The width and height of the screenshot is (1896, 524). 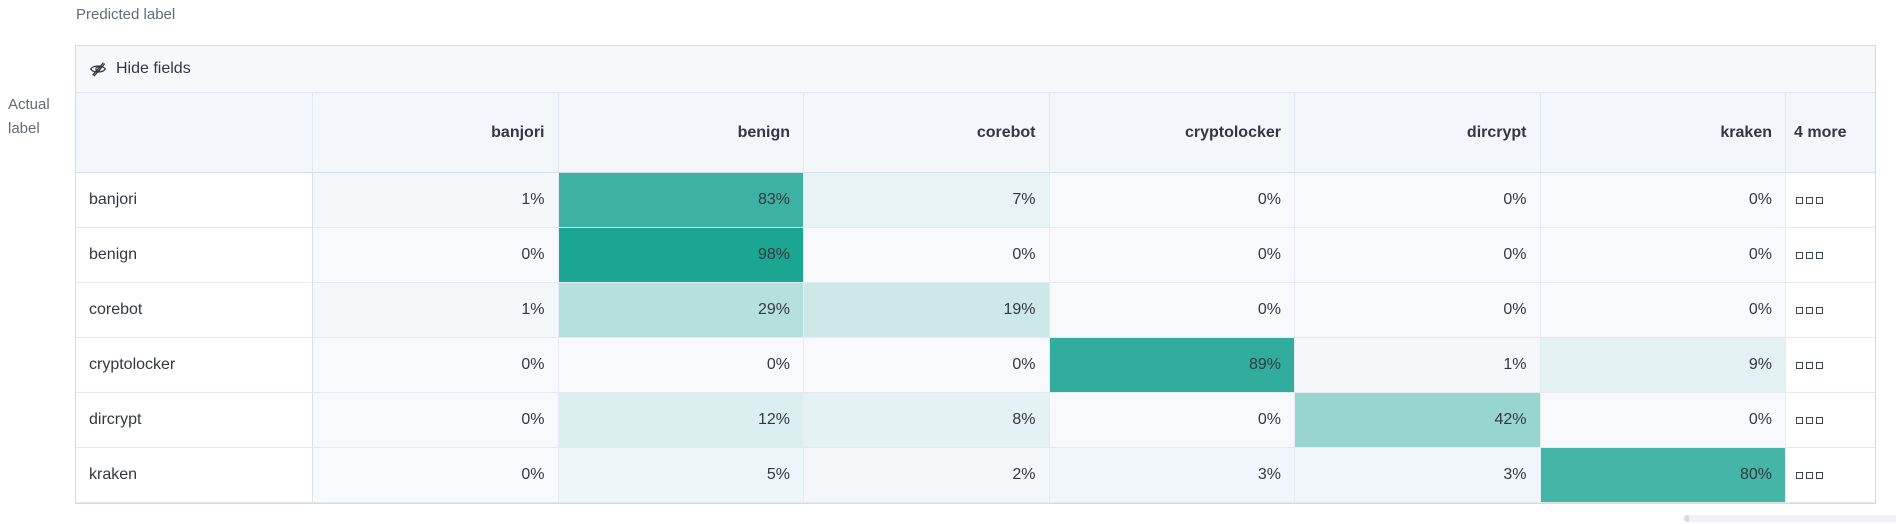 I want to click on column-header-dircrypt: dircrypt, so click(x=1418, y=133).